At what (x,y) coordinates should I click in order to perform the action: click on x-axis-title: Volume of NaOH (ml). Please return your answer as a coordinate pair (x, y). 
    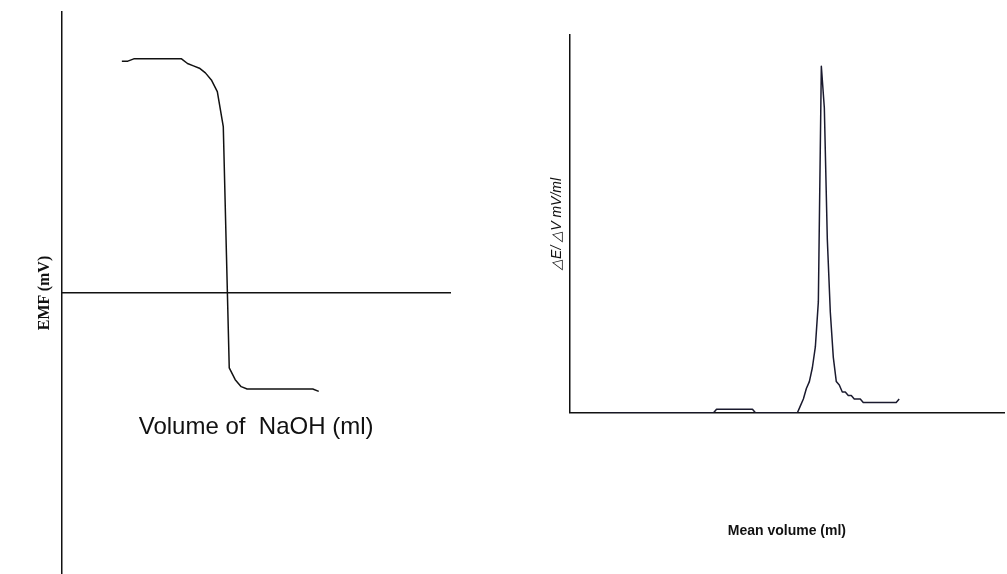
    Looking at the image, I should click on (256, 426).